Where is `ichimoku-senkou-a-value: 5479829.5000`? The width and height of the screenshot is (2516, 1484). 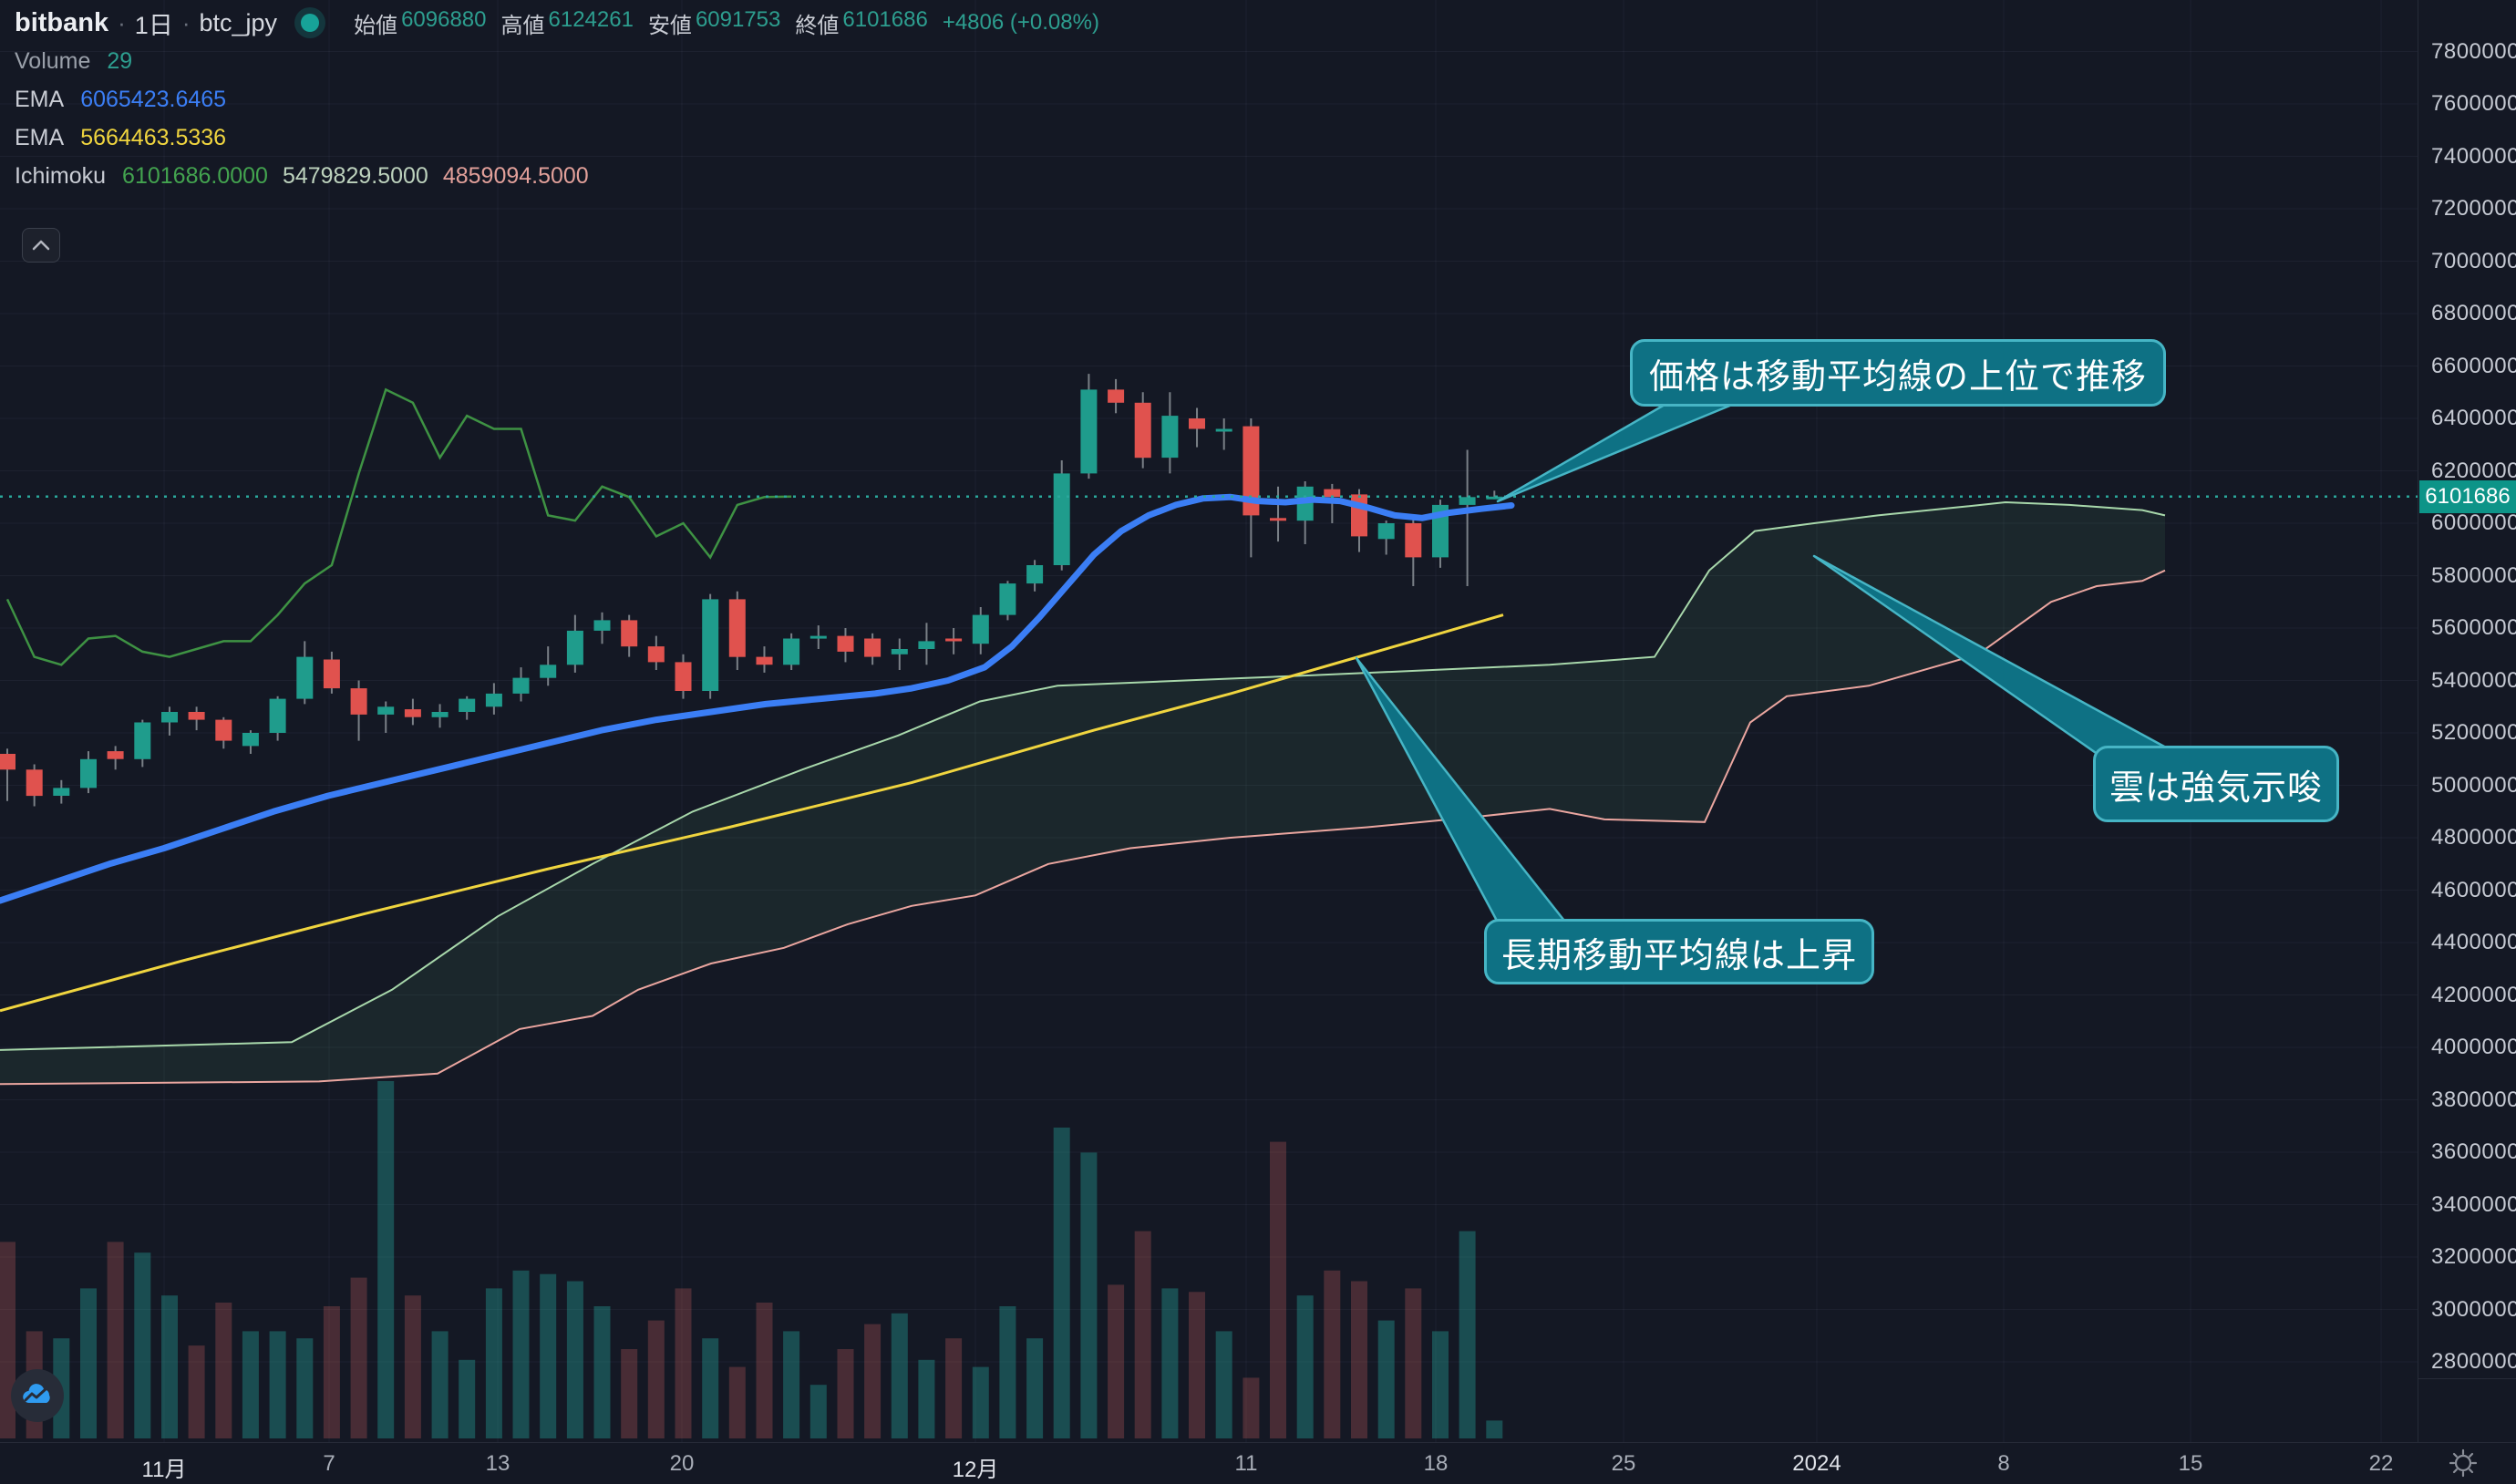 ichimoku-senkou-a-value: 5479829.5000 is located at coordinates (355, 175).